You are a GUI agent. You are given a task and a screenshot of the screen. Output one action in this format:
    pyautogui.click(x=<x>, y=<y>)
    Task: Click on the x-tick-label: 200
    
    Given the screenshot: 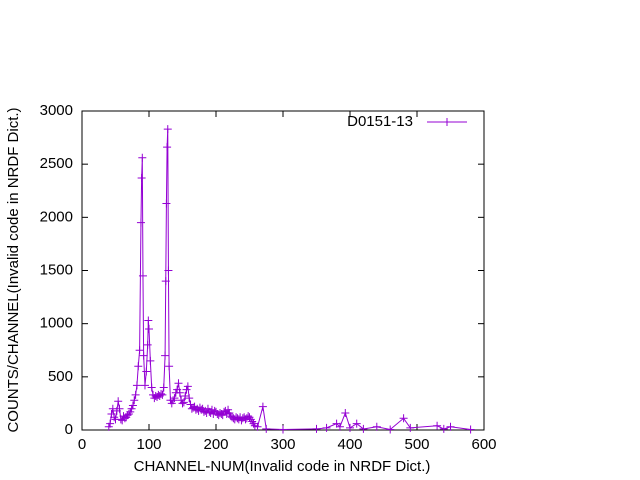 What is the action you would take?
    pyautogui.click(x=215, y=444)
    